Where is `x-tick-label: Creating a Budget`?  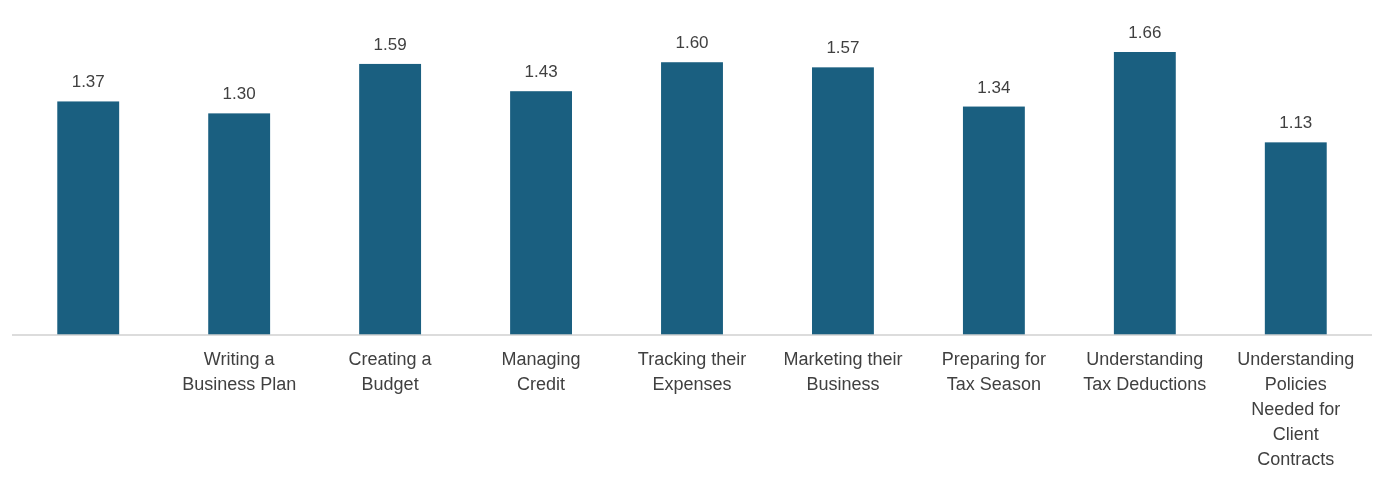
x-tick-label: Creating a Budget is located at coordinates (390, 371).